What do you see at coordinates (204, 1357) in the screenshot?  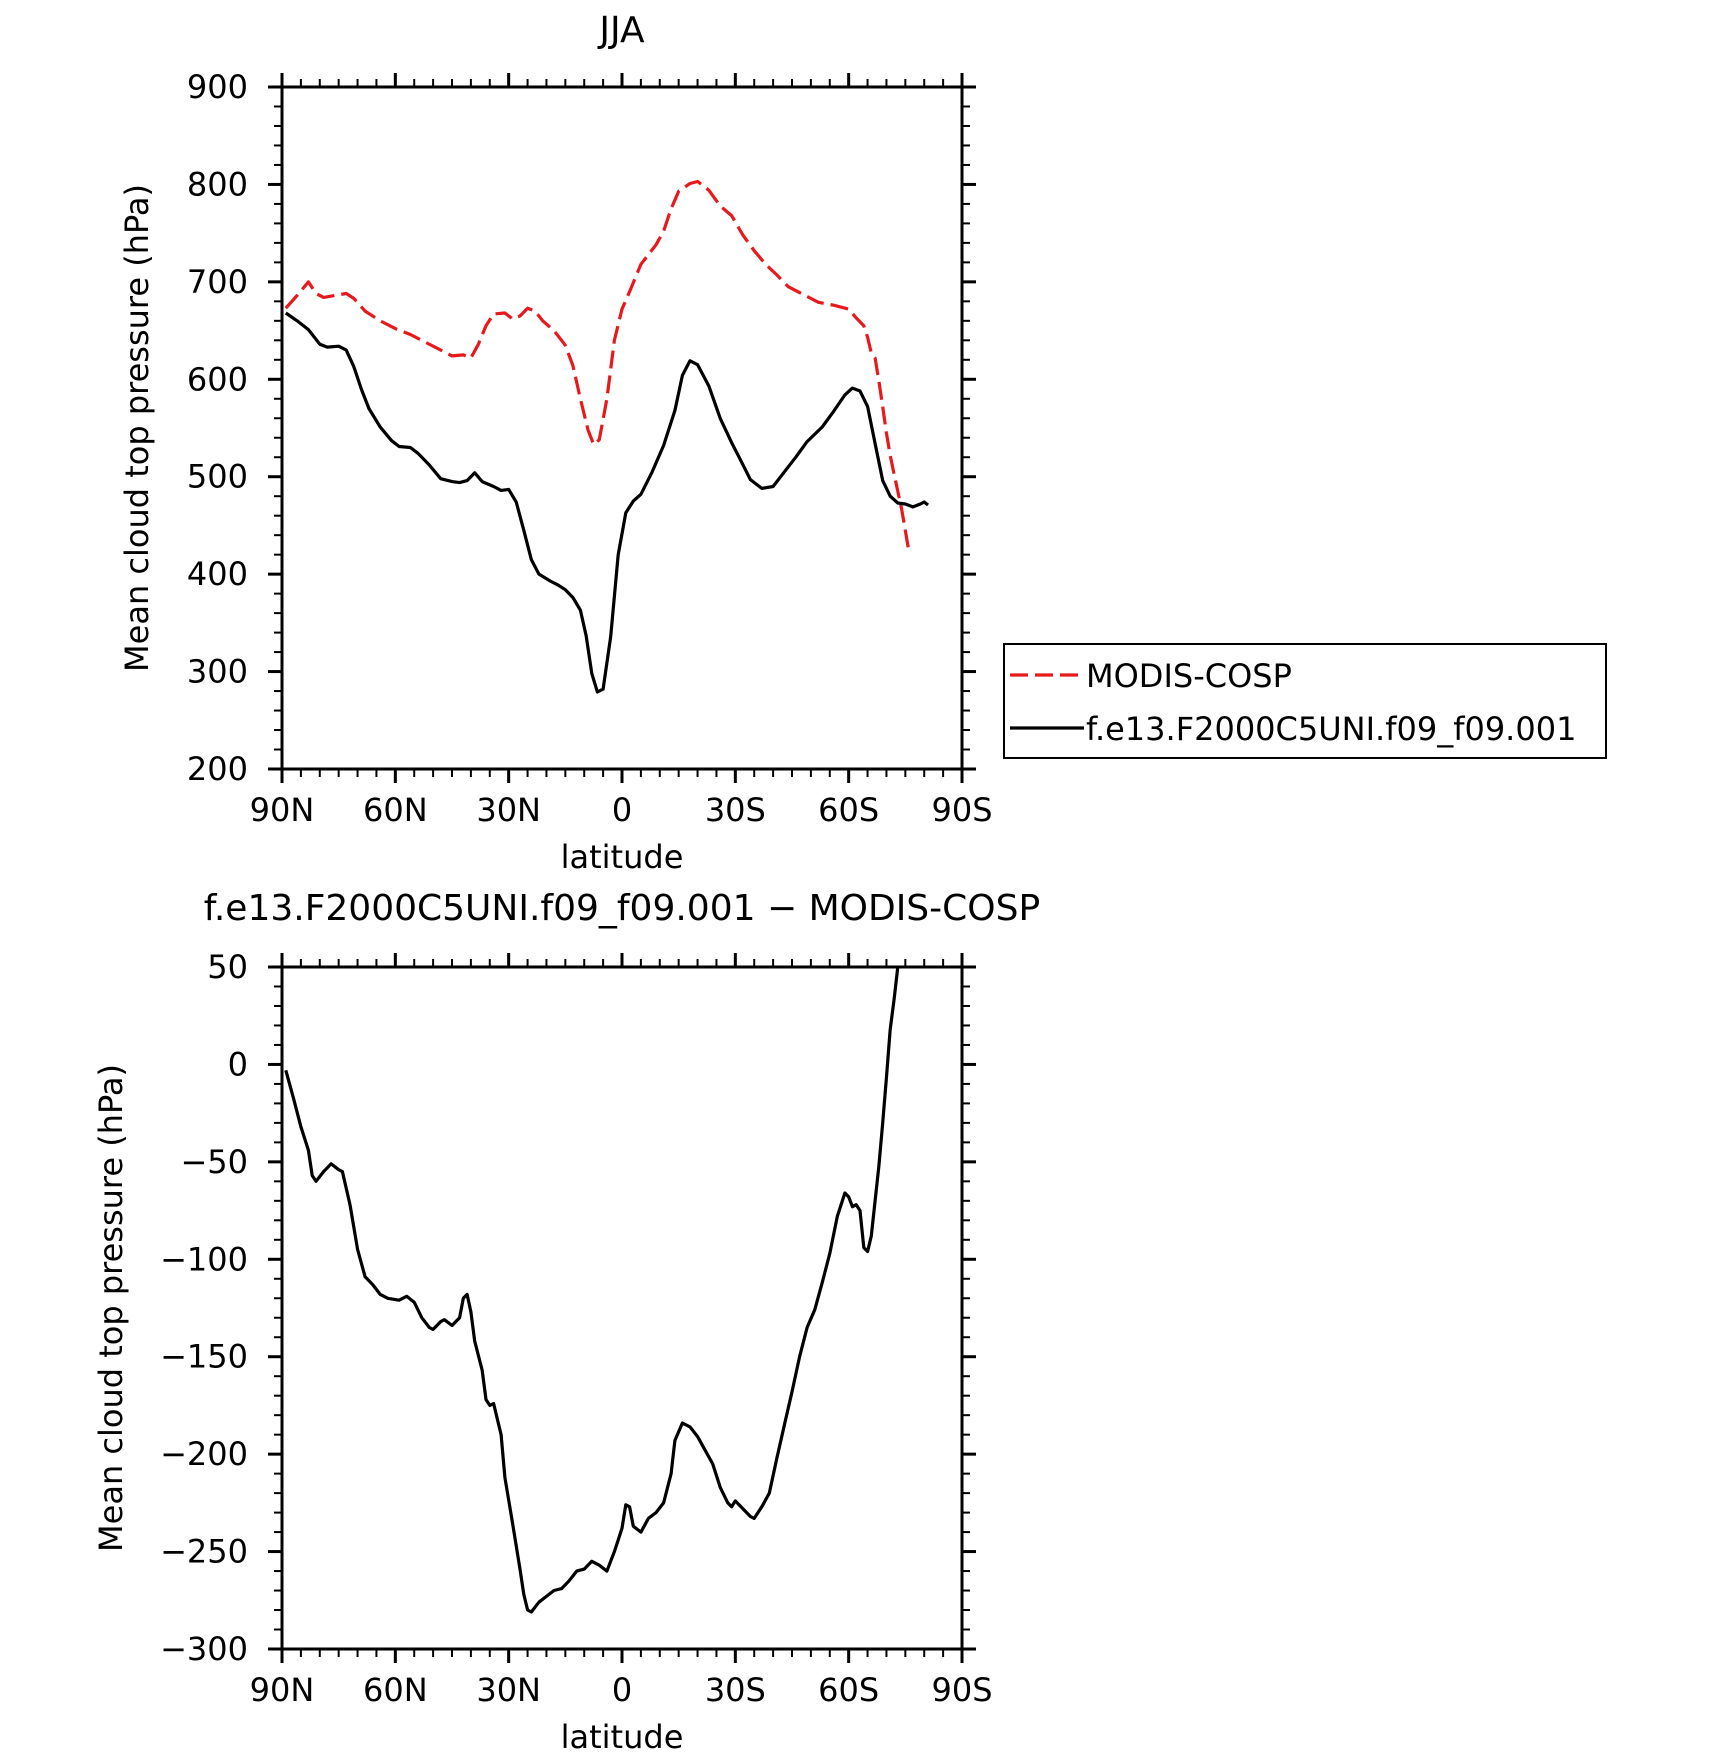 I see `y-tick-label: −150` at bounding box center [204, 1357].